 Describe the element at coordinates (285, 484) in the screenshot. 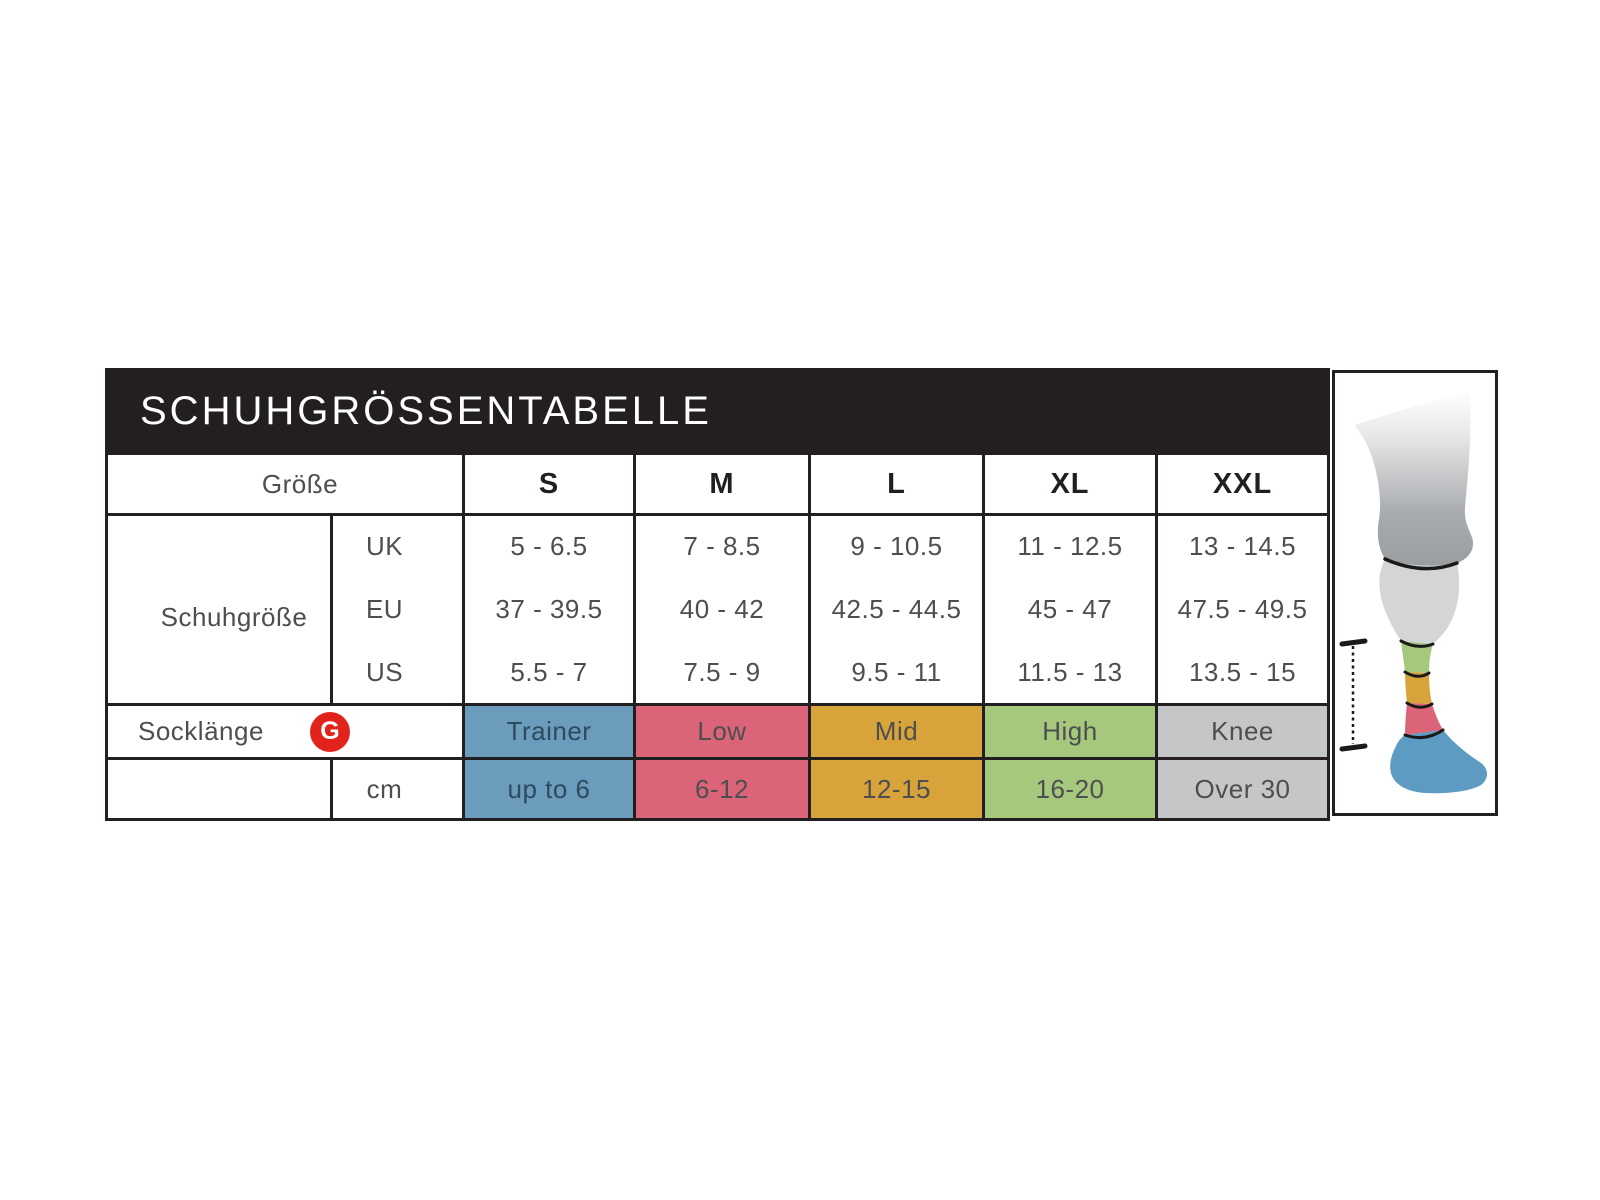

I see `size-row-label: Größe` at that location.